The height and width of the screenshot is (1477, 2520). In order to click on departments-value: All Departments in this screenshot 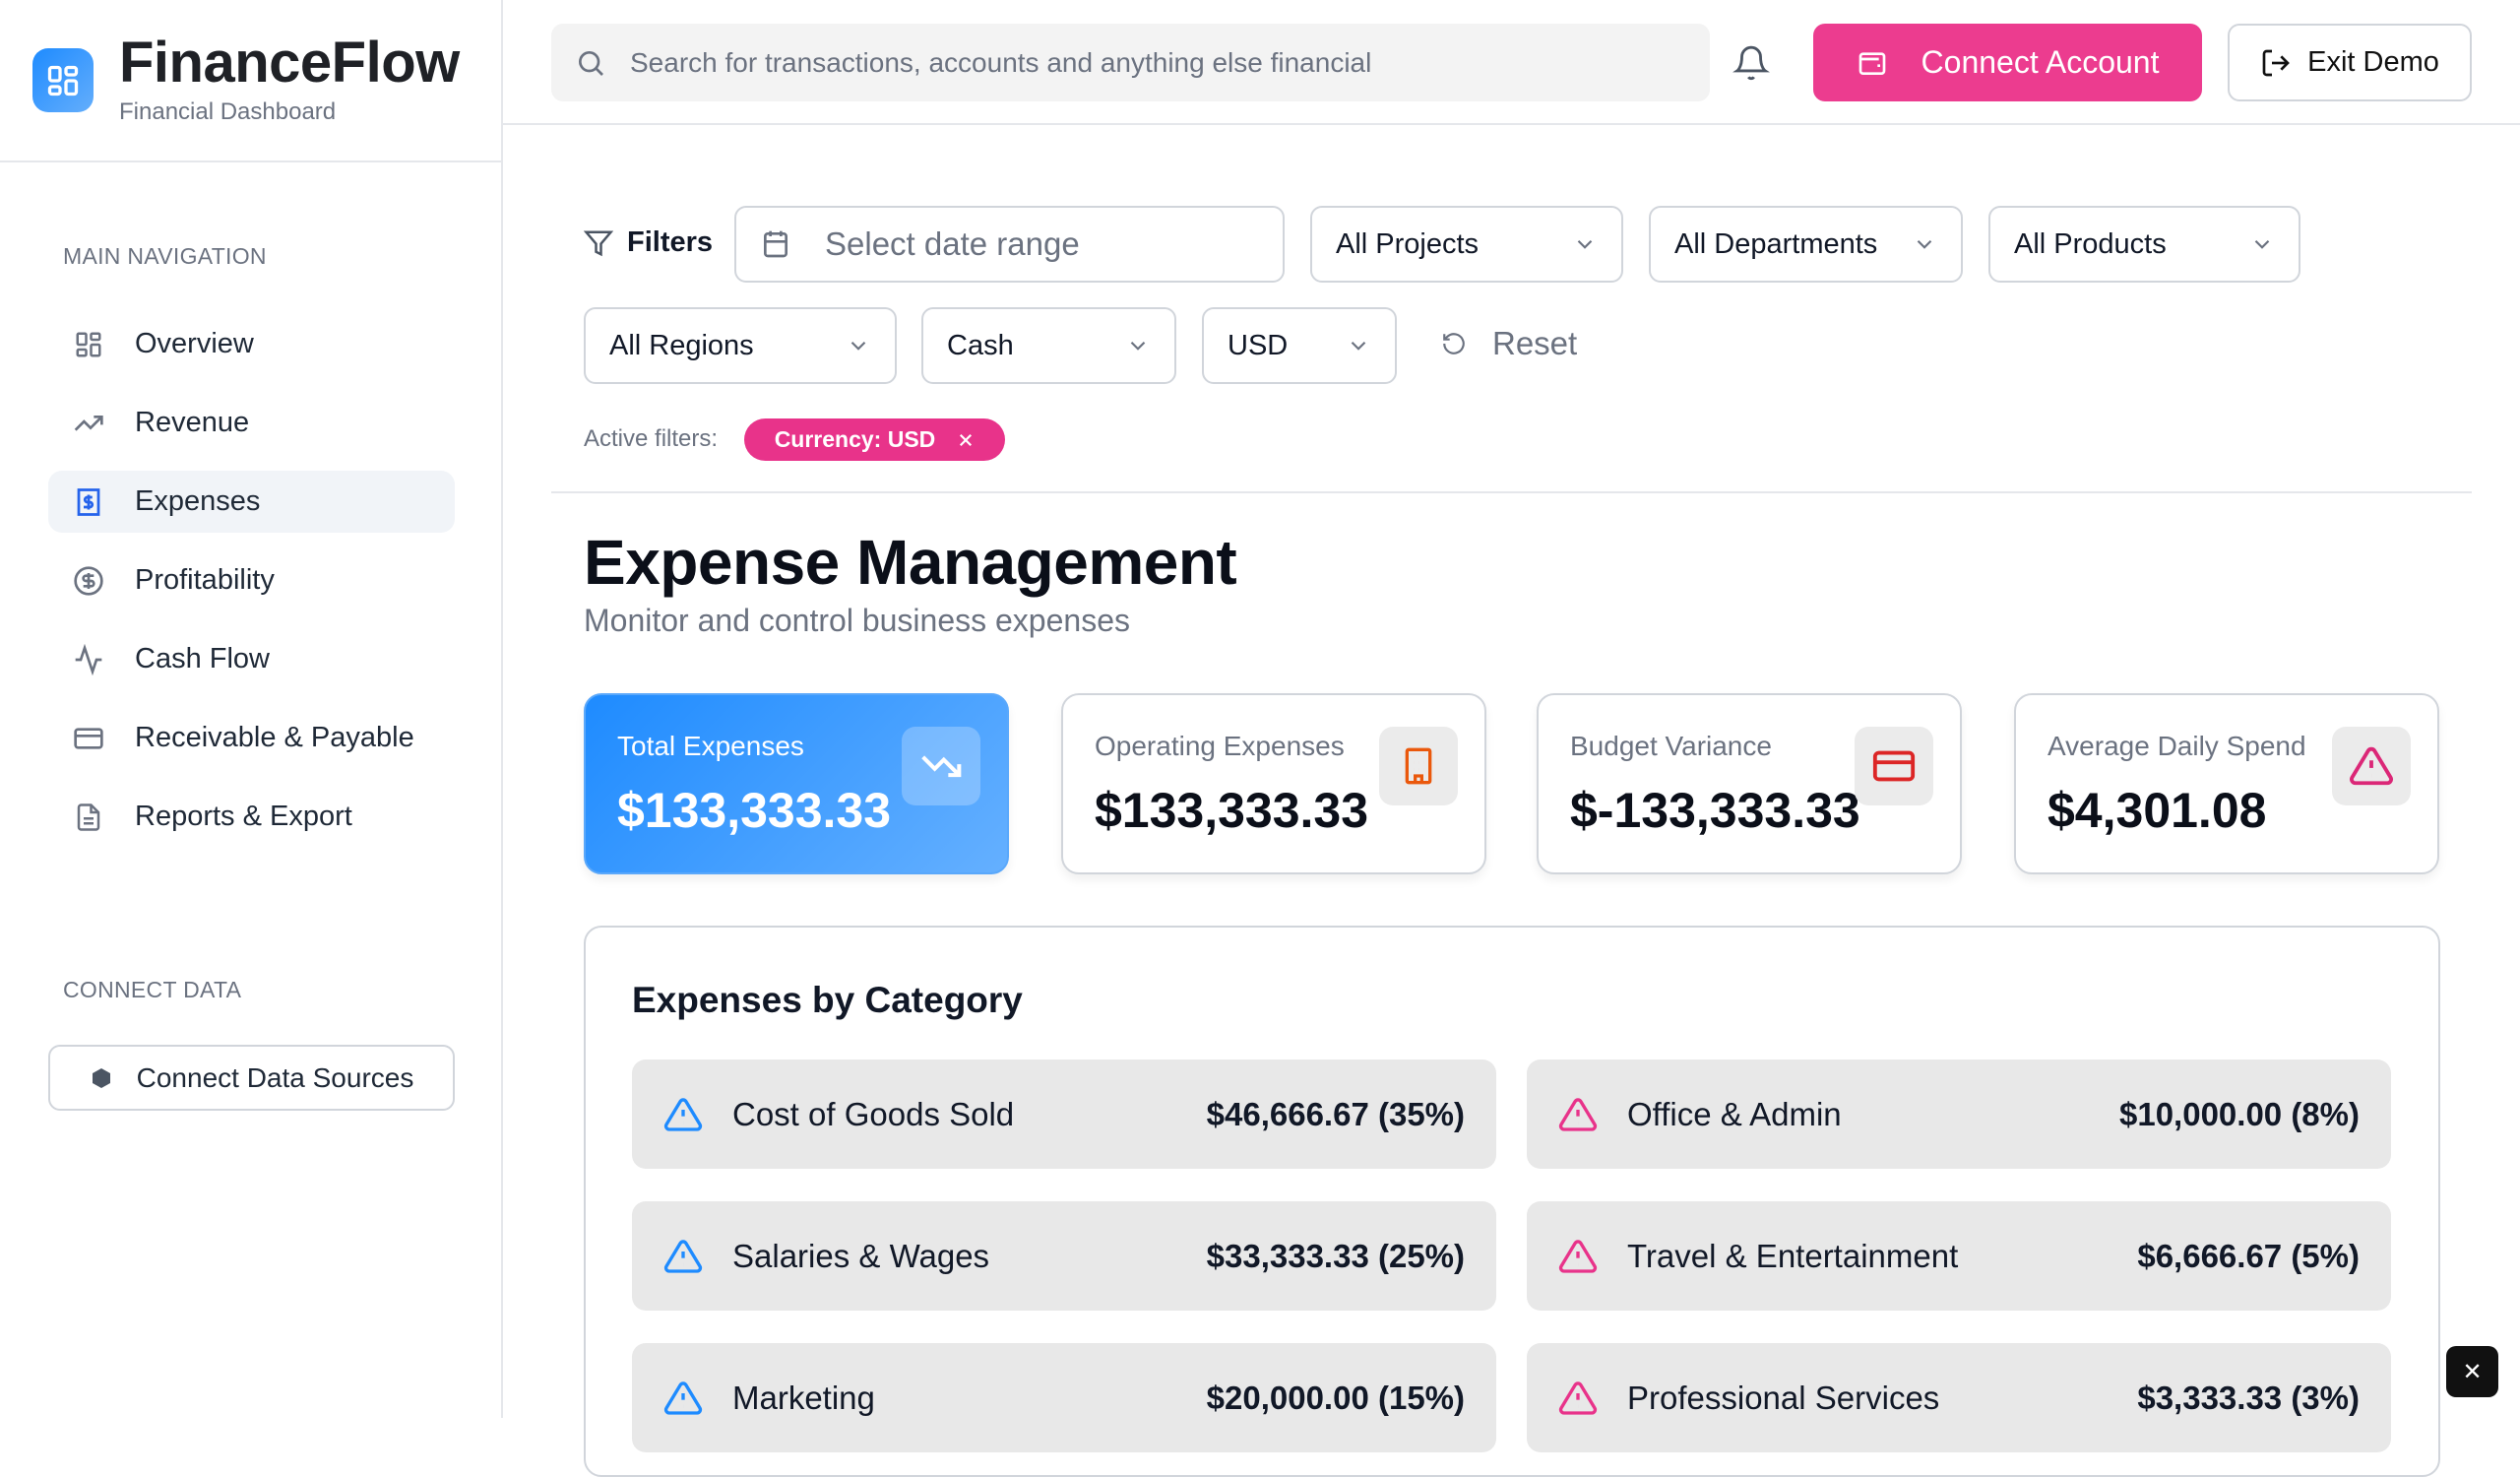, I will do `click(1776, 244)`.